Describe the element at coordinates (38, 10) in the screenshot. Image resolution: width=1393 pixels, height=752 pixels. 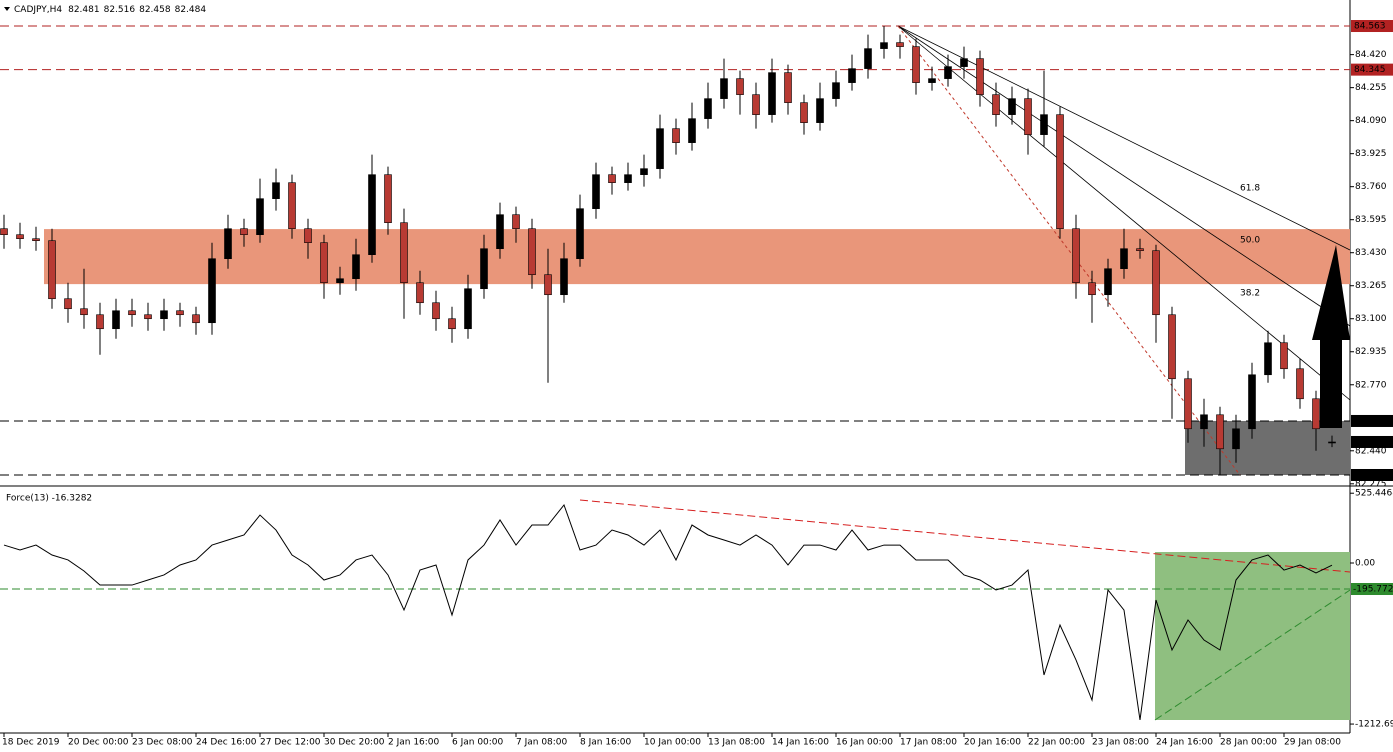
I see `symbol: CADJPY,H4` at that location.